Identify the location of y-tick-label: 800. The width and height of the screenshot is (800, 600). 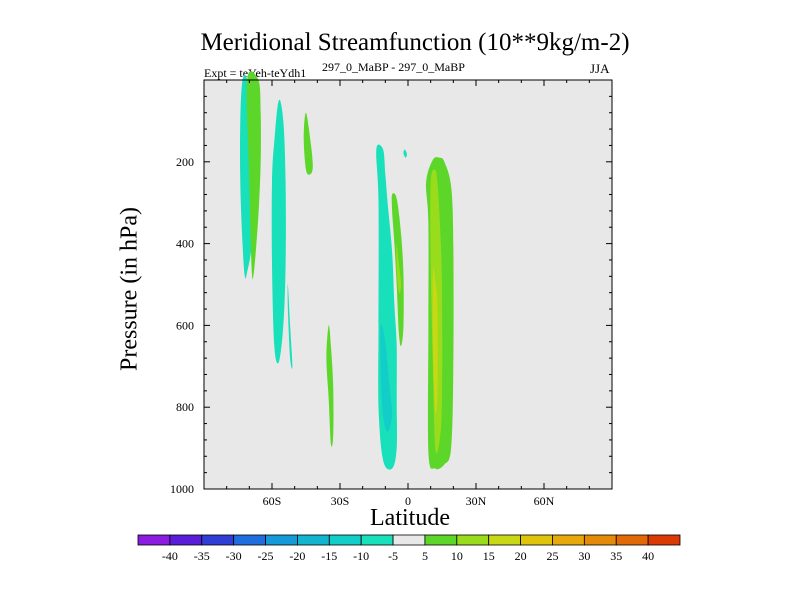
(185, 407).